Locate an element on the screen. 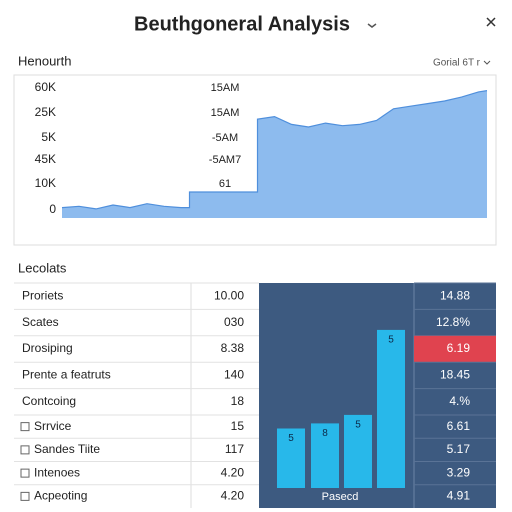  row-label: Srrvice is located at coordinates (53, 426).